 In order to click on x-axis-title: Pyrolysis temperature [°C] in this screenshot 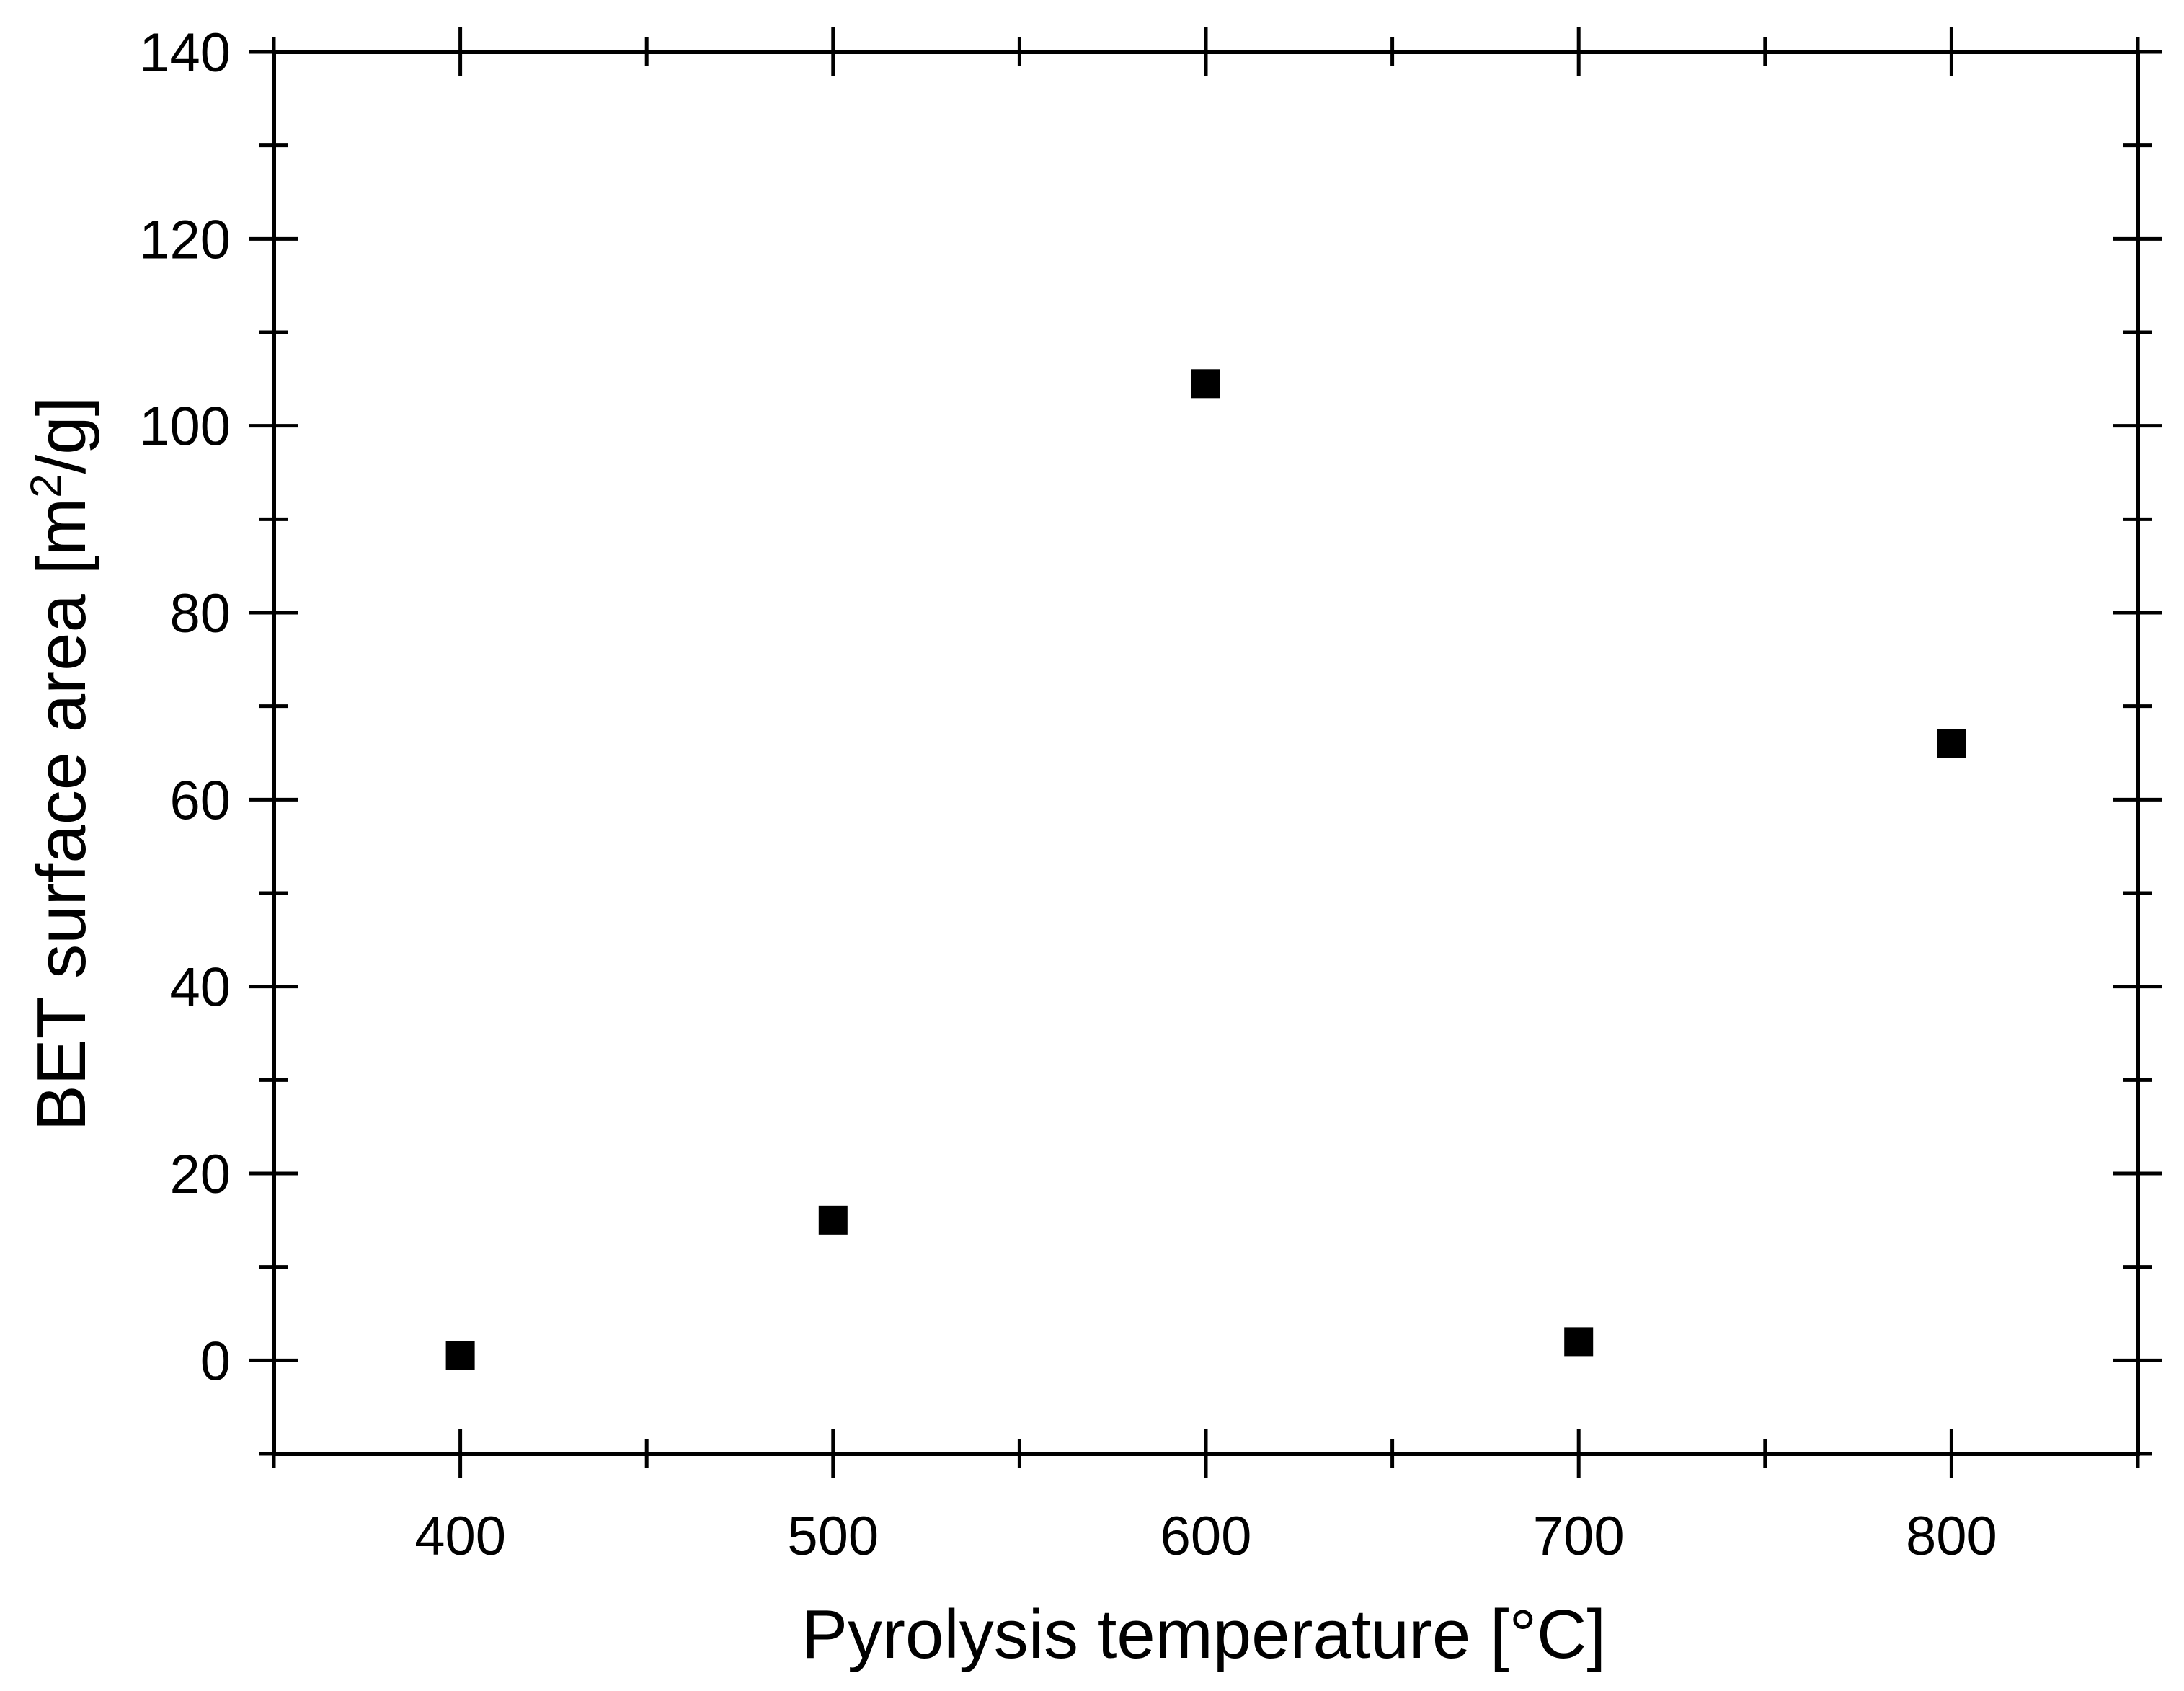, I will do `click(1204, 1634)`.